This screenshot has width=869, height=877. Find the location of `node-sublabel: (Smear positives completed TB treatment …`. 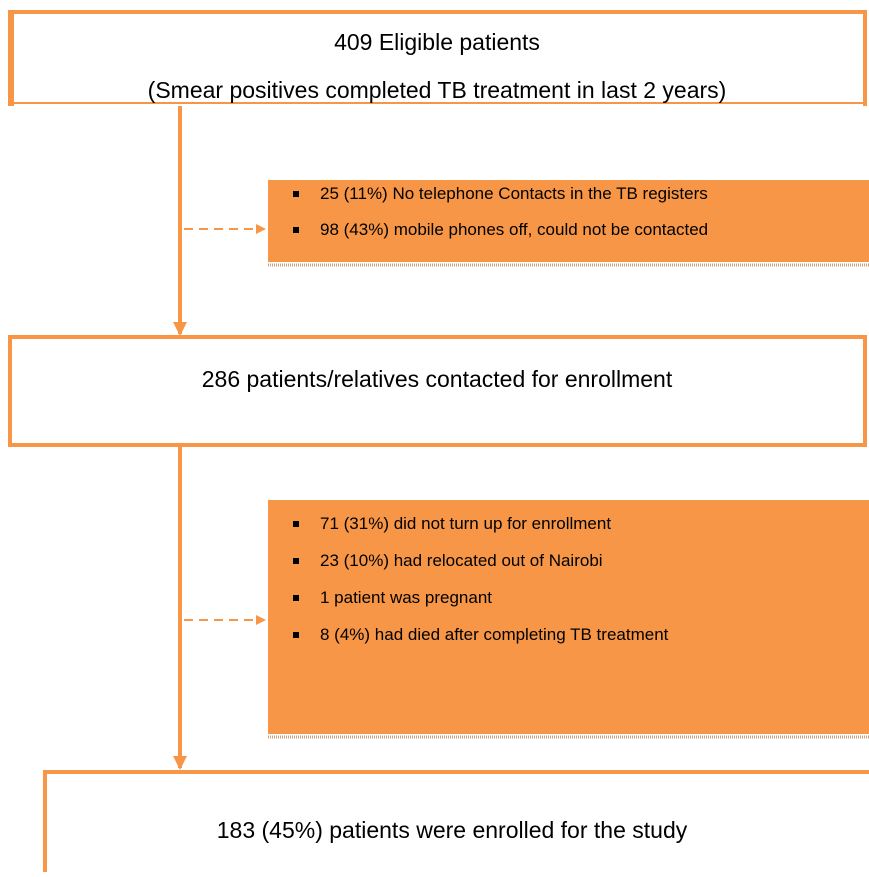

node-sublabel: (Smear positives completed TB treatment … is located at coordinates (437, 90).